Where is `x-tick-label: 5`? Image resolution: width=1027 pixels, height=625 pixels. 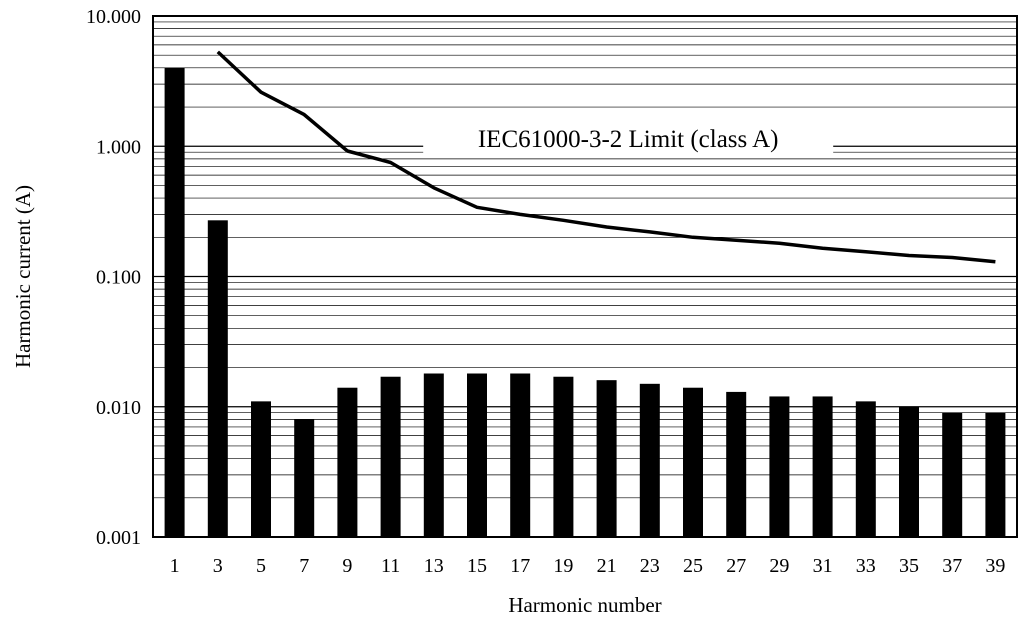
x-tick-label: 5 is located at coordinates (261, 566).